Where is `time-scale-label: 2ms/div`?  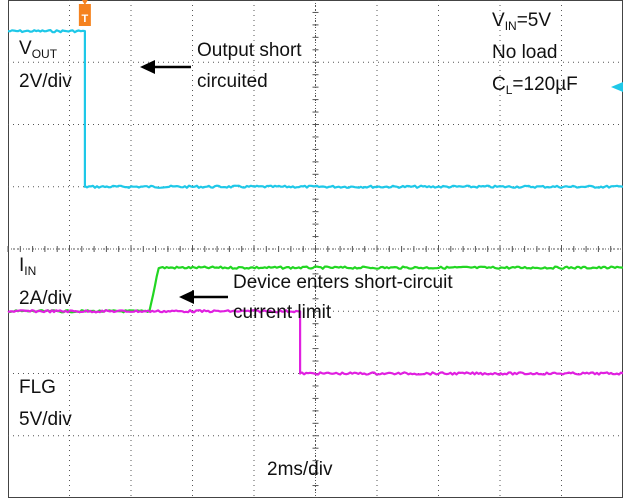
time-scale-label: 2ms/div is located at coordinates (300, 469).